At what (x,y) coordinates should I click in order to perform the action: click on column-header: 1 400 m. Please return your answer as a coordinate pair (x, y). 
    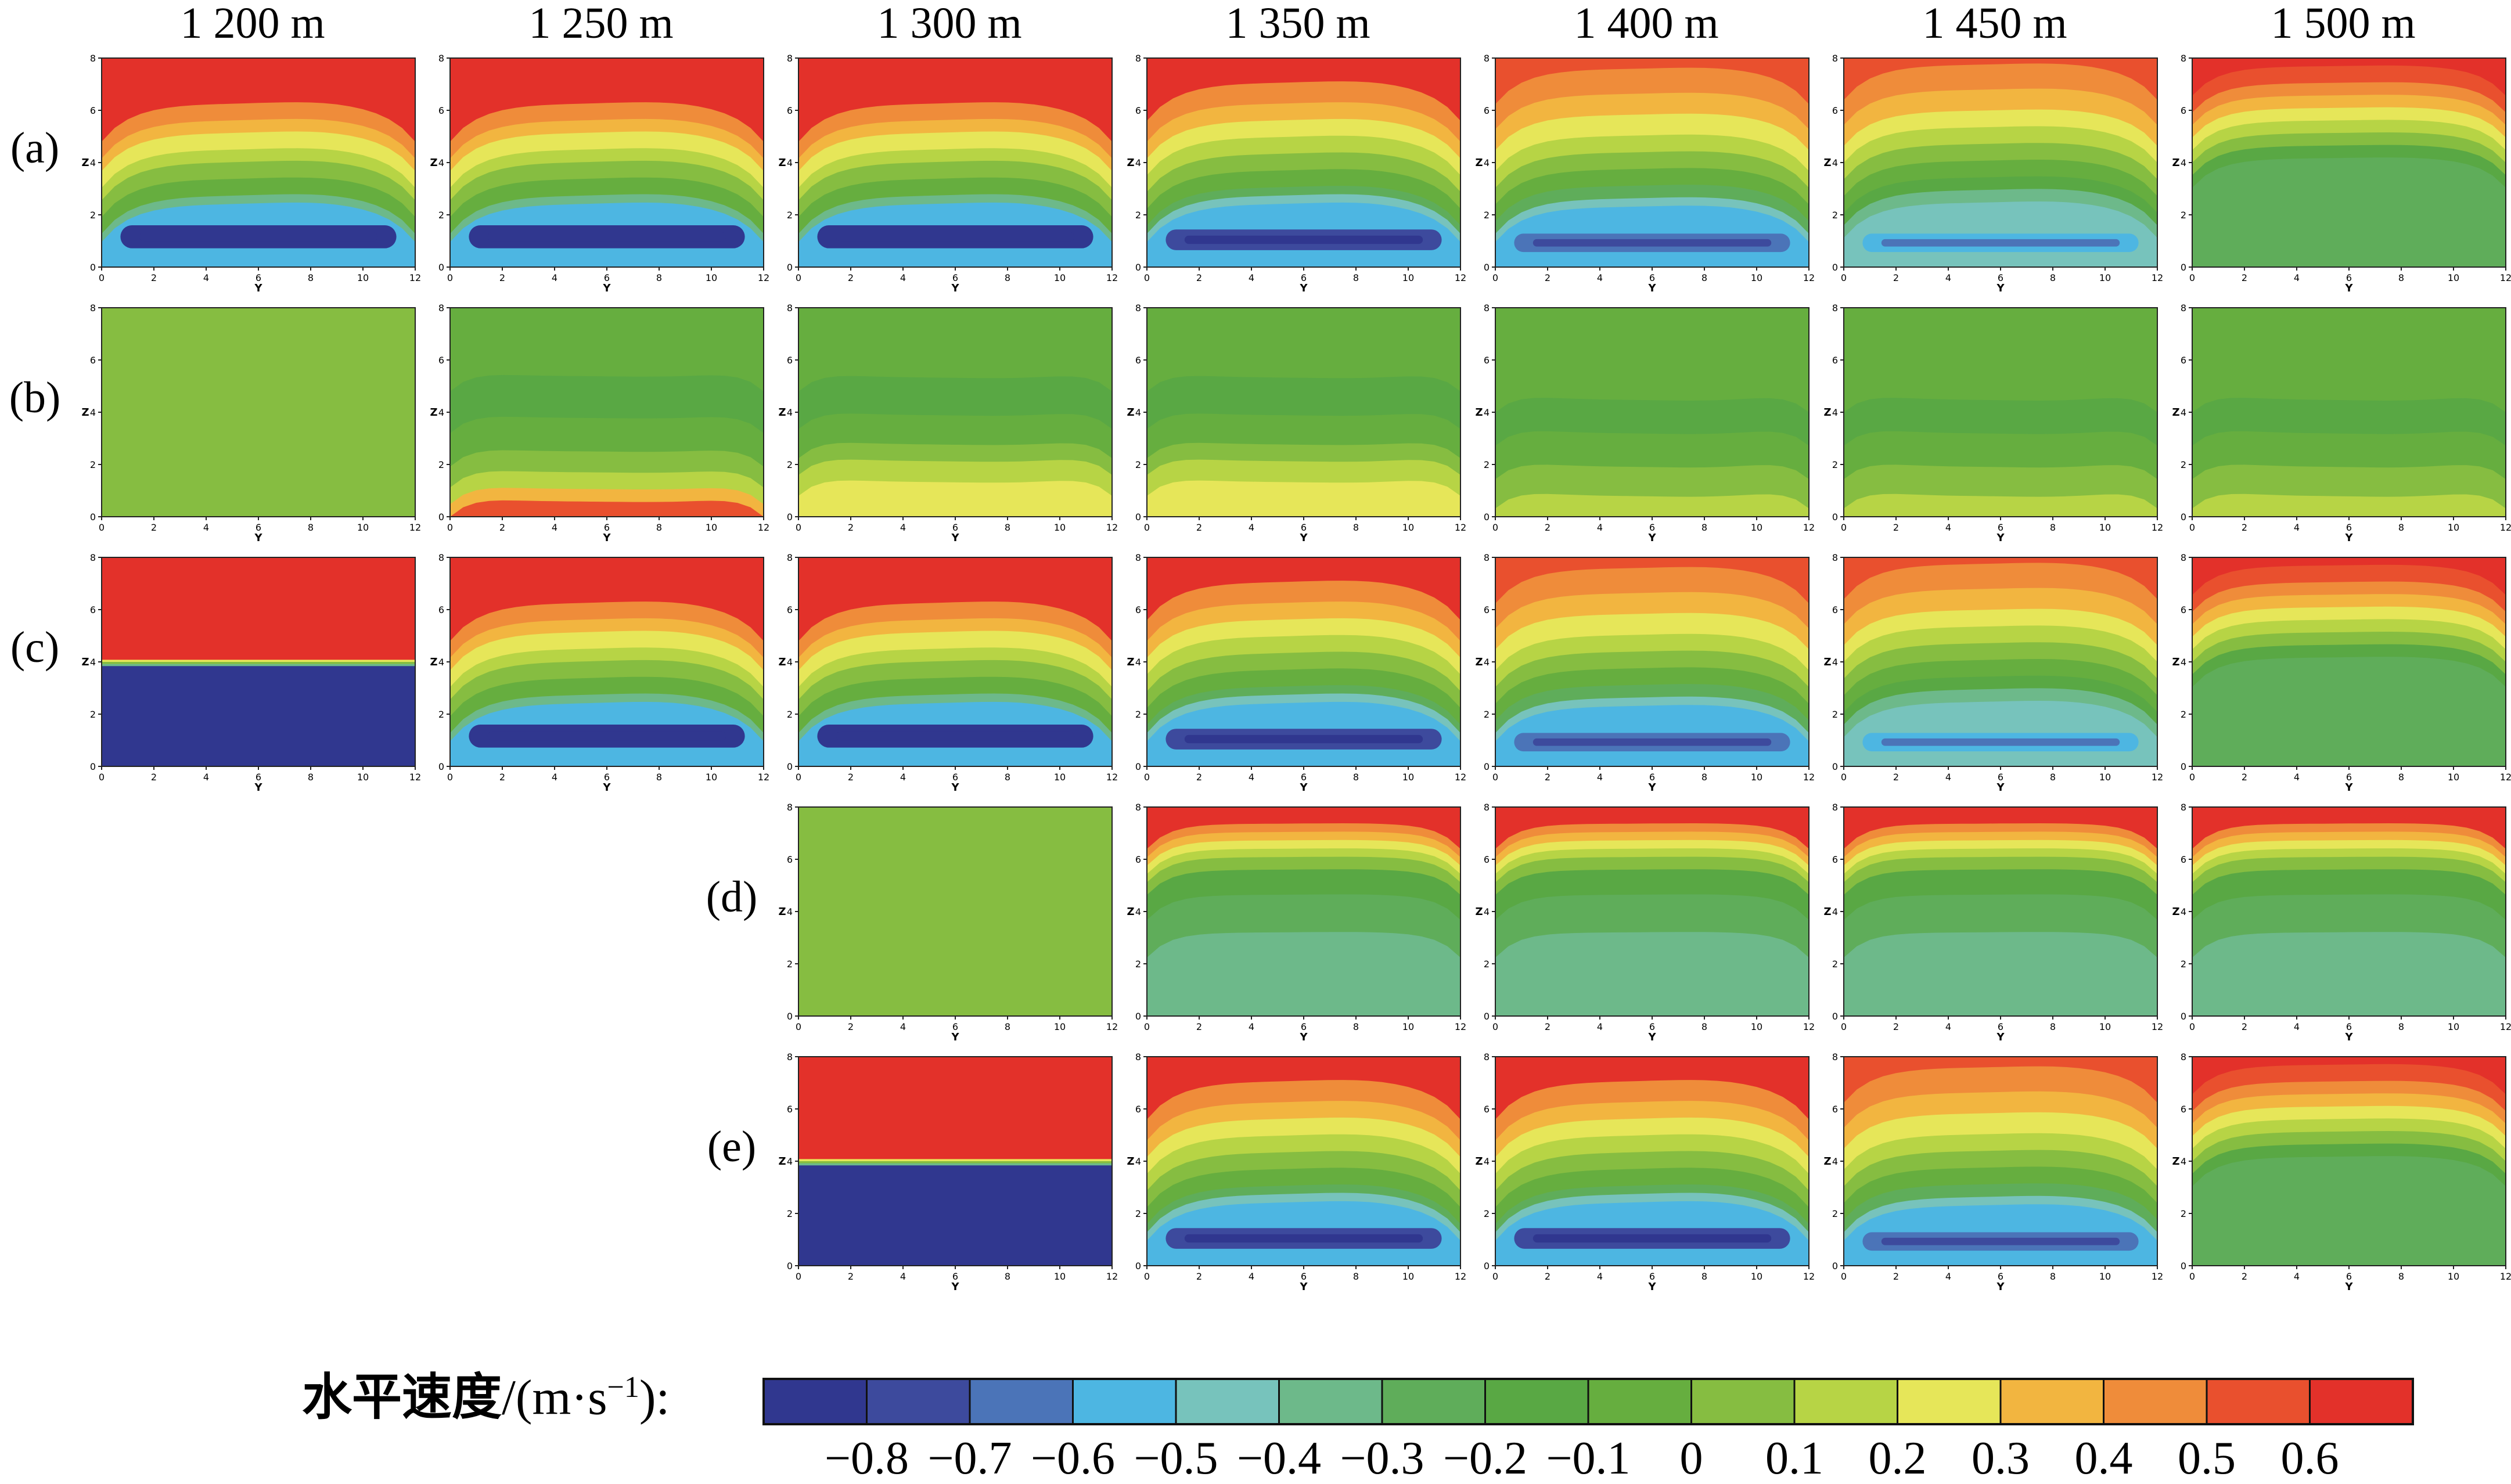
    Looking at the image, I should click on (1646, 24).